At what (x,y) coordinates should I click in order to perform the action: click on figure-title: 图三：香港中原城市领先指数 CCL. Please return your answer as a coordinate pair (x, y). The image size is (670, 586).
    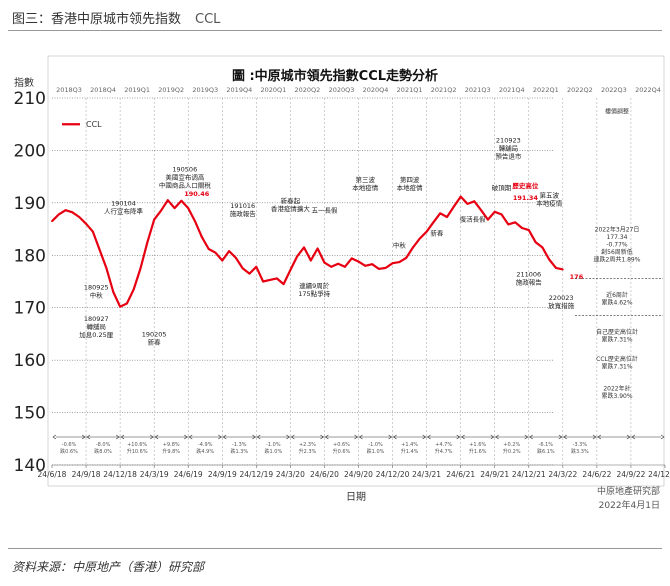
    Looking at the image, I should click on (116, 17).